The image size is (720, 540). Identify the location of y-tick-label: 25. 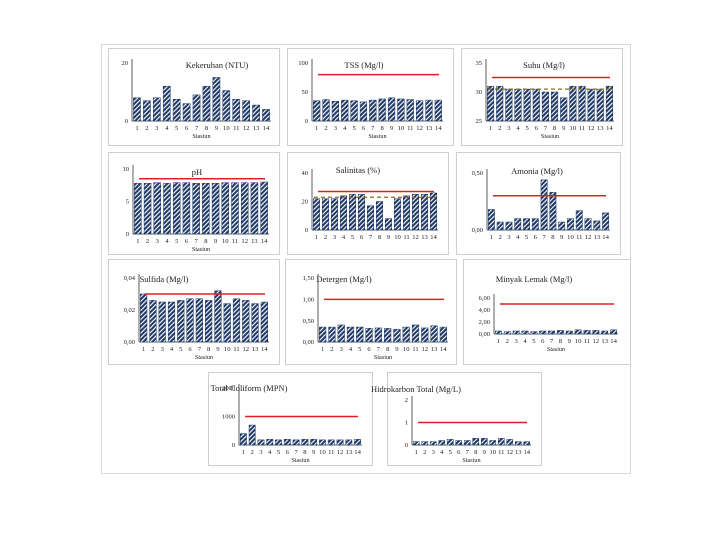
(479, 121).